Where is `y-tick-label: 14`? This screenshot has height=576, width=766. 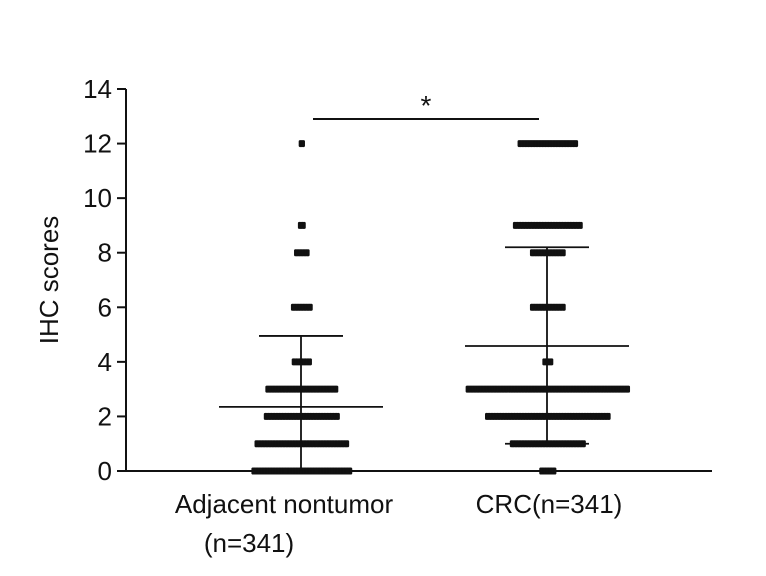 y-tick-label: 14 is located at coordinates (97, 89).